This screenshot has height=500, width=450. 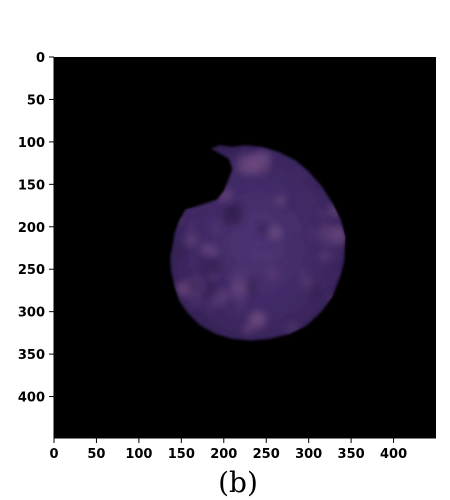 What do you see at coordinates (223, 454) in the screenshot?
I see `x-tick-label: 200` at bounding box center [223, 454].